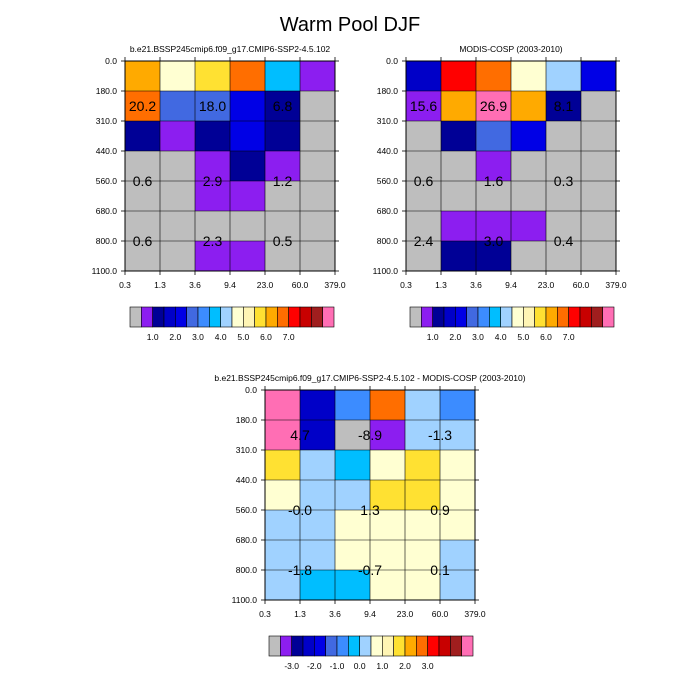  I want to click on y-tick-label: 440.0, so click(247, 480).